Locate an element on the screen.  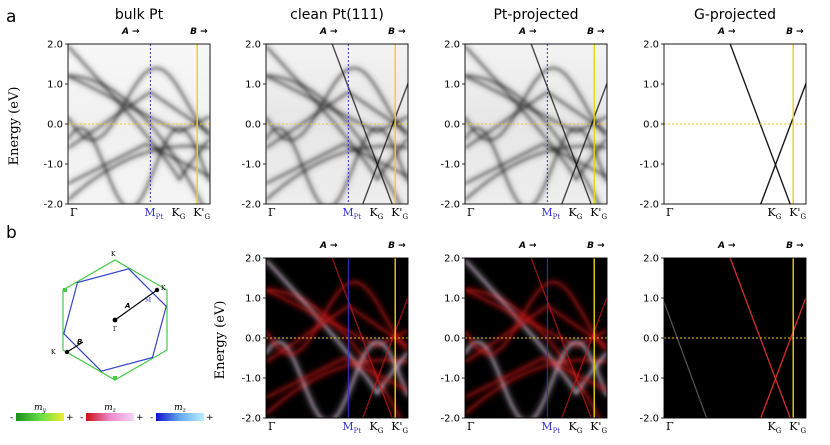
kg-top-label: K is located at coordinates (113, 254).